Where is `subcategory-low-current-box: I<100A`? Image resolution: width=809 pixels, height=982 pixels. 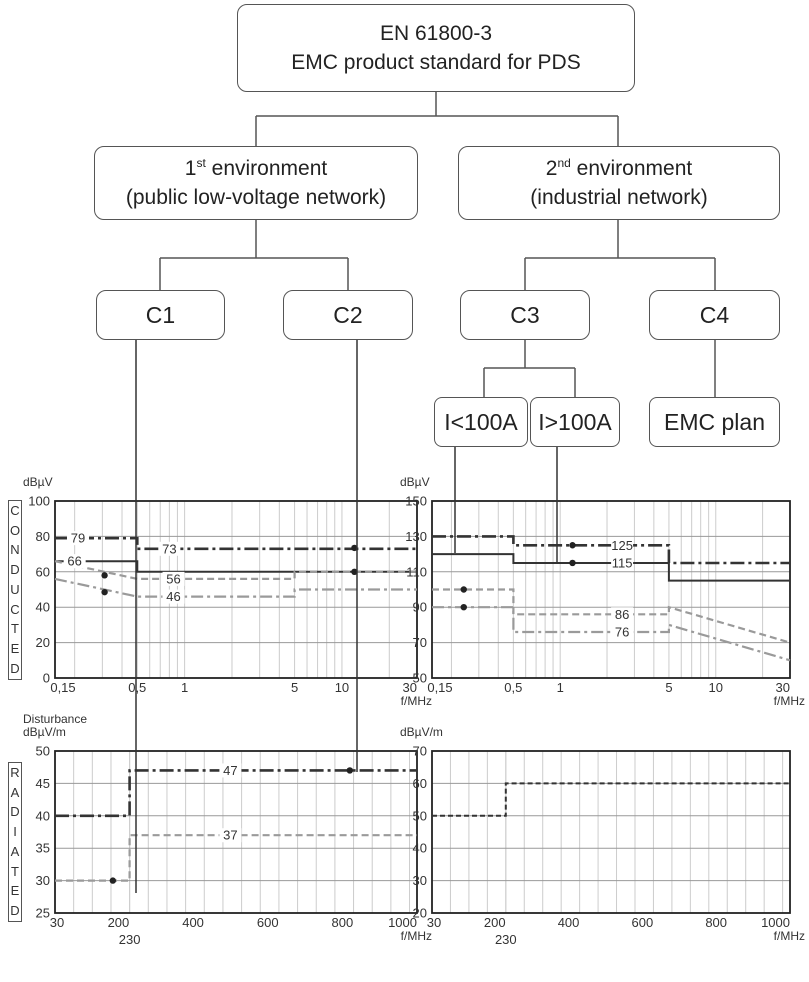 subcategory-low-current-box: I<100A is located at coordinates (481, 422).